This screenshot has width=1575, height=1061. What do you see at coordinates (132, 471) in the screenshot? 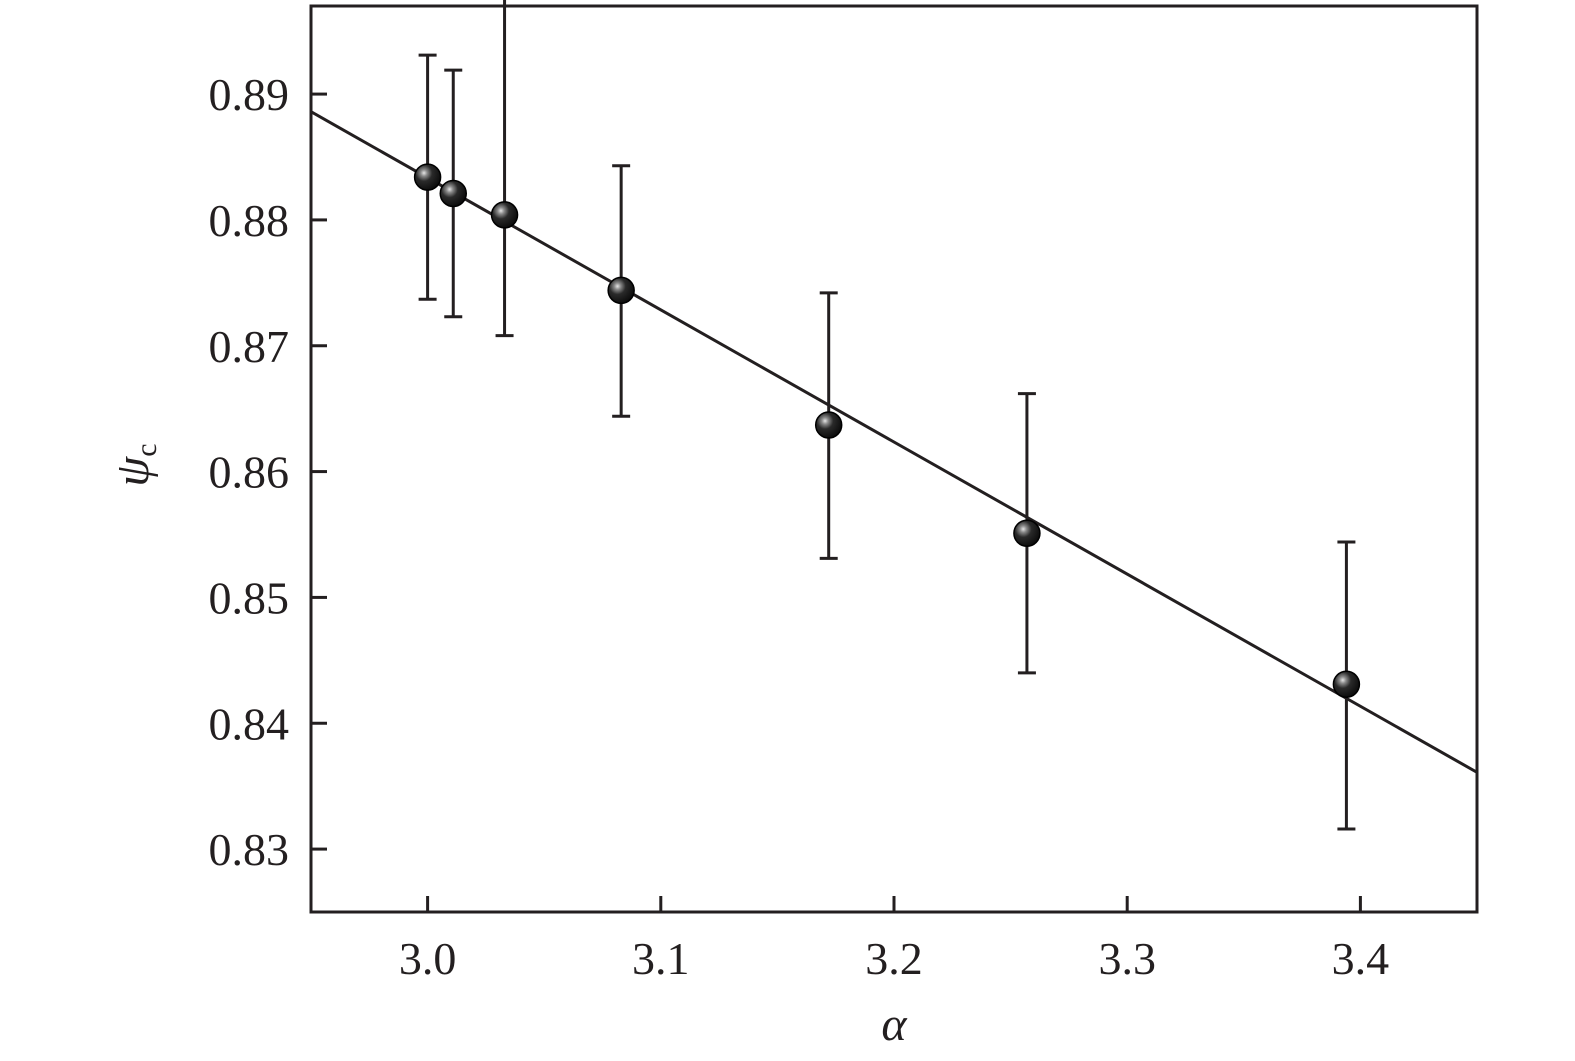
I see `y-axis-label-symbol: ψ` at bounding box center [132, 471].